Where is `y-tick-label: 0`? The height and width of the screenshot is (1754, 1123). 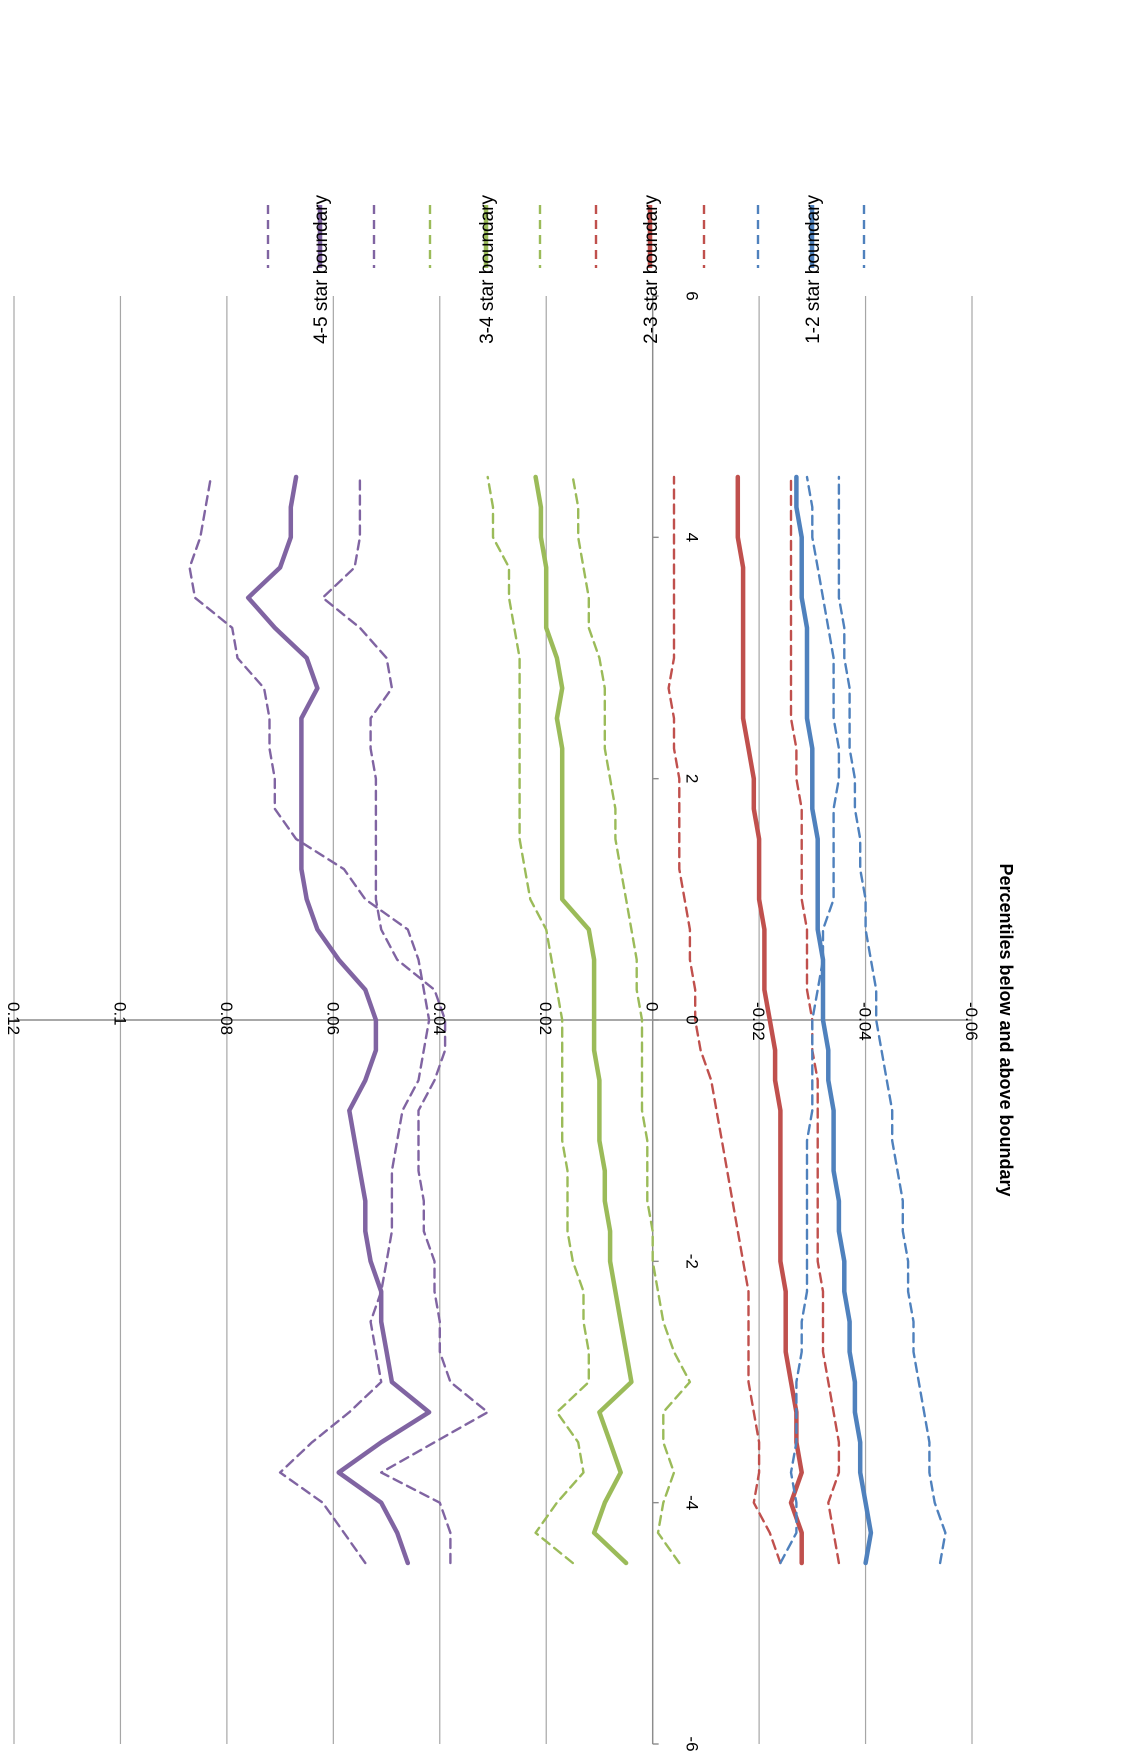 y-tick-label: 0 is located at coordinates (652, 1006).